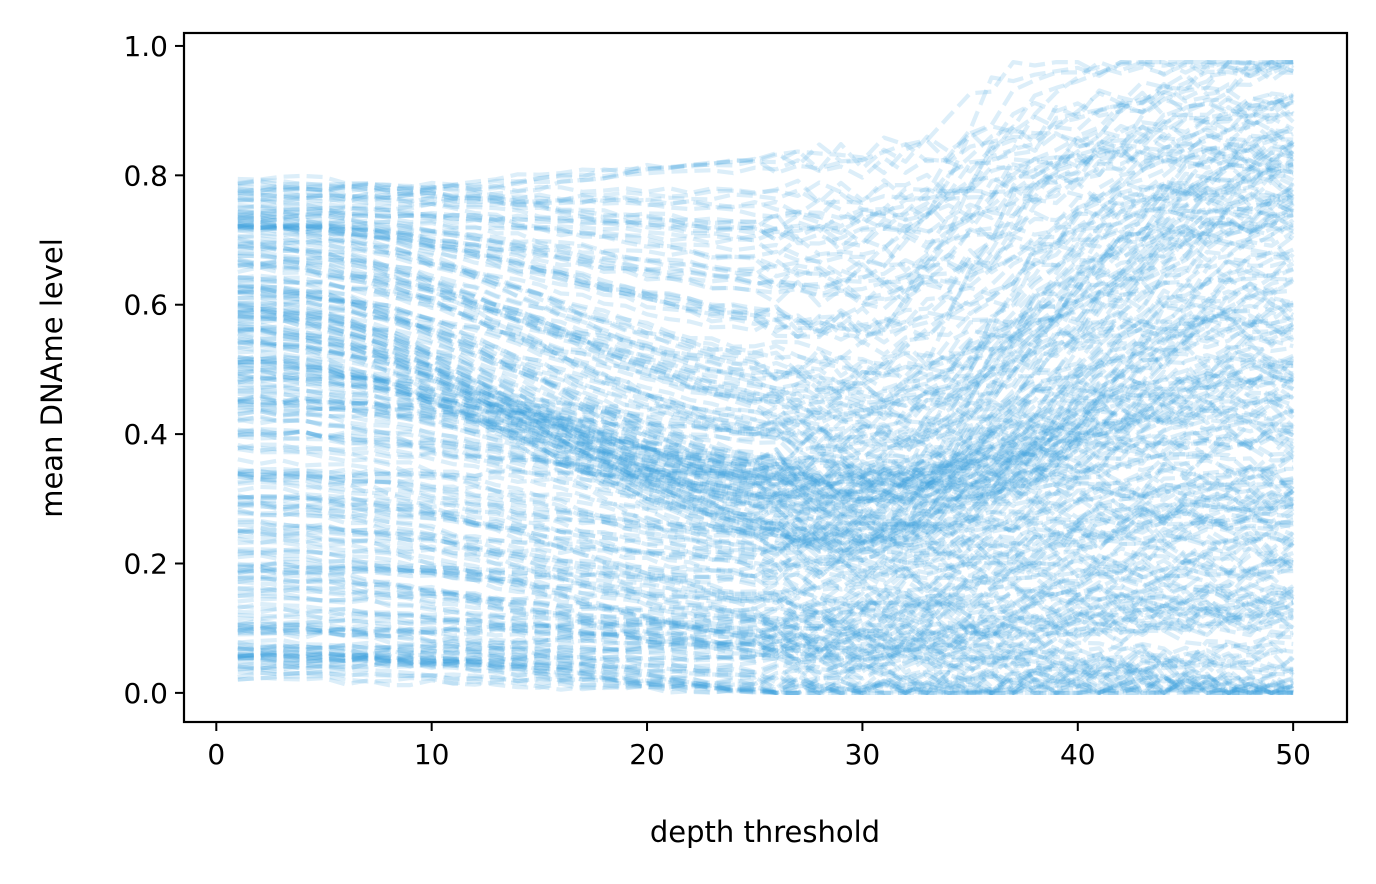  What do you see at coordinates (1078, 754) in the screenshot?
I see `x-tick-label: 40` at bounding box center [1078, 754].